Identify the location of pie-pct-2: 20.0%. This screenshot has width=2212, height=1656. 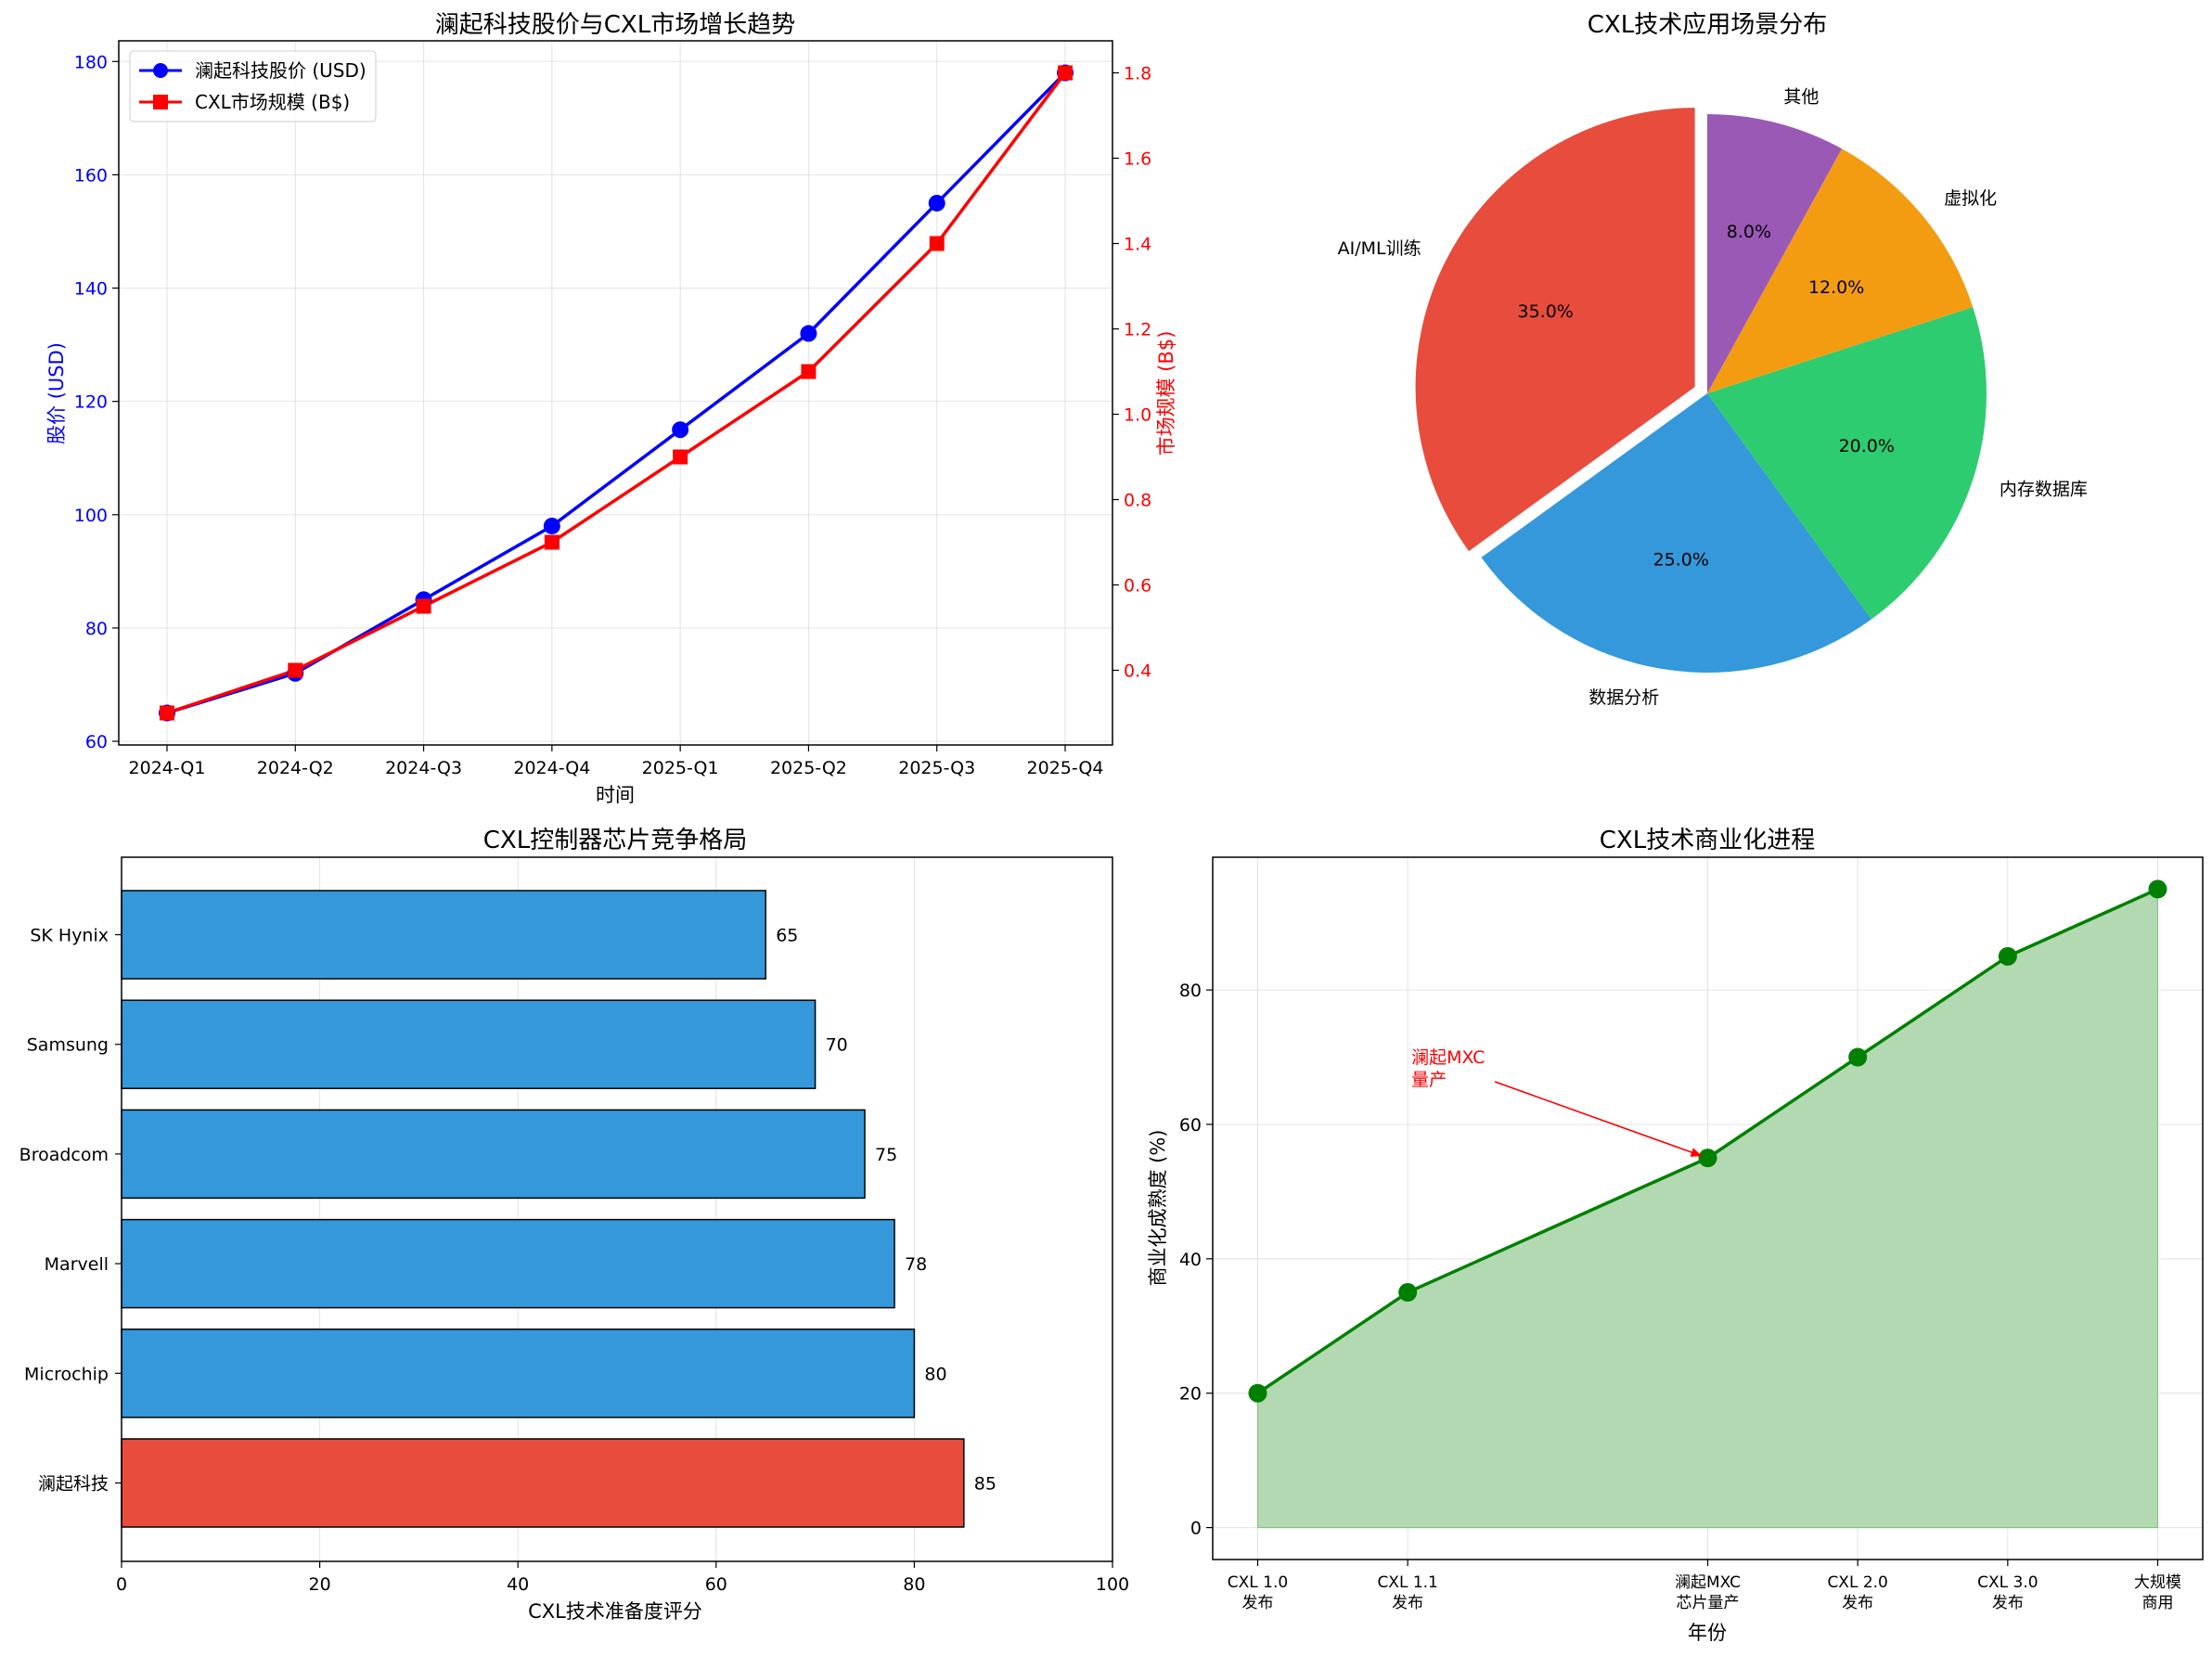
(1867, 446).